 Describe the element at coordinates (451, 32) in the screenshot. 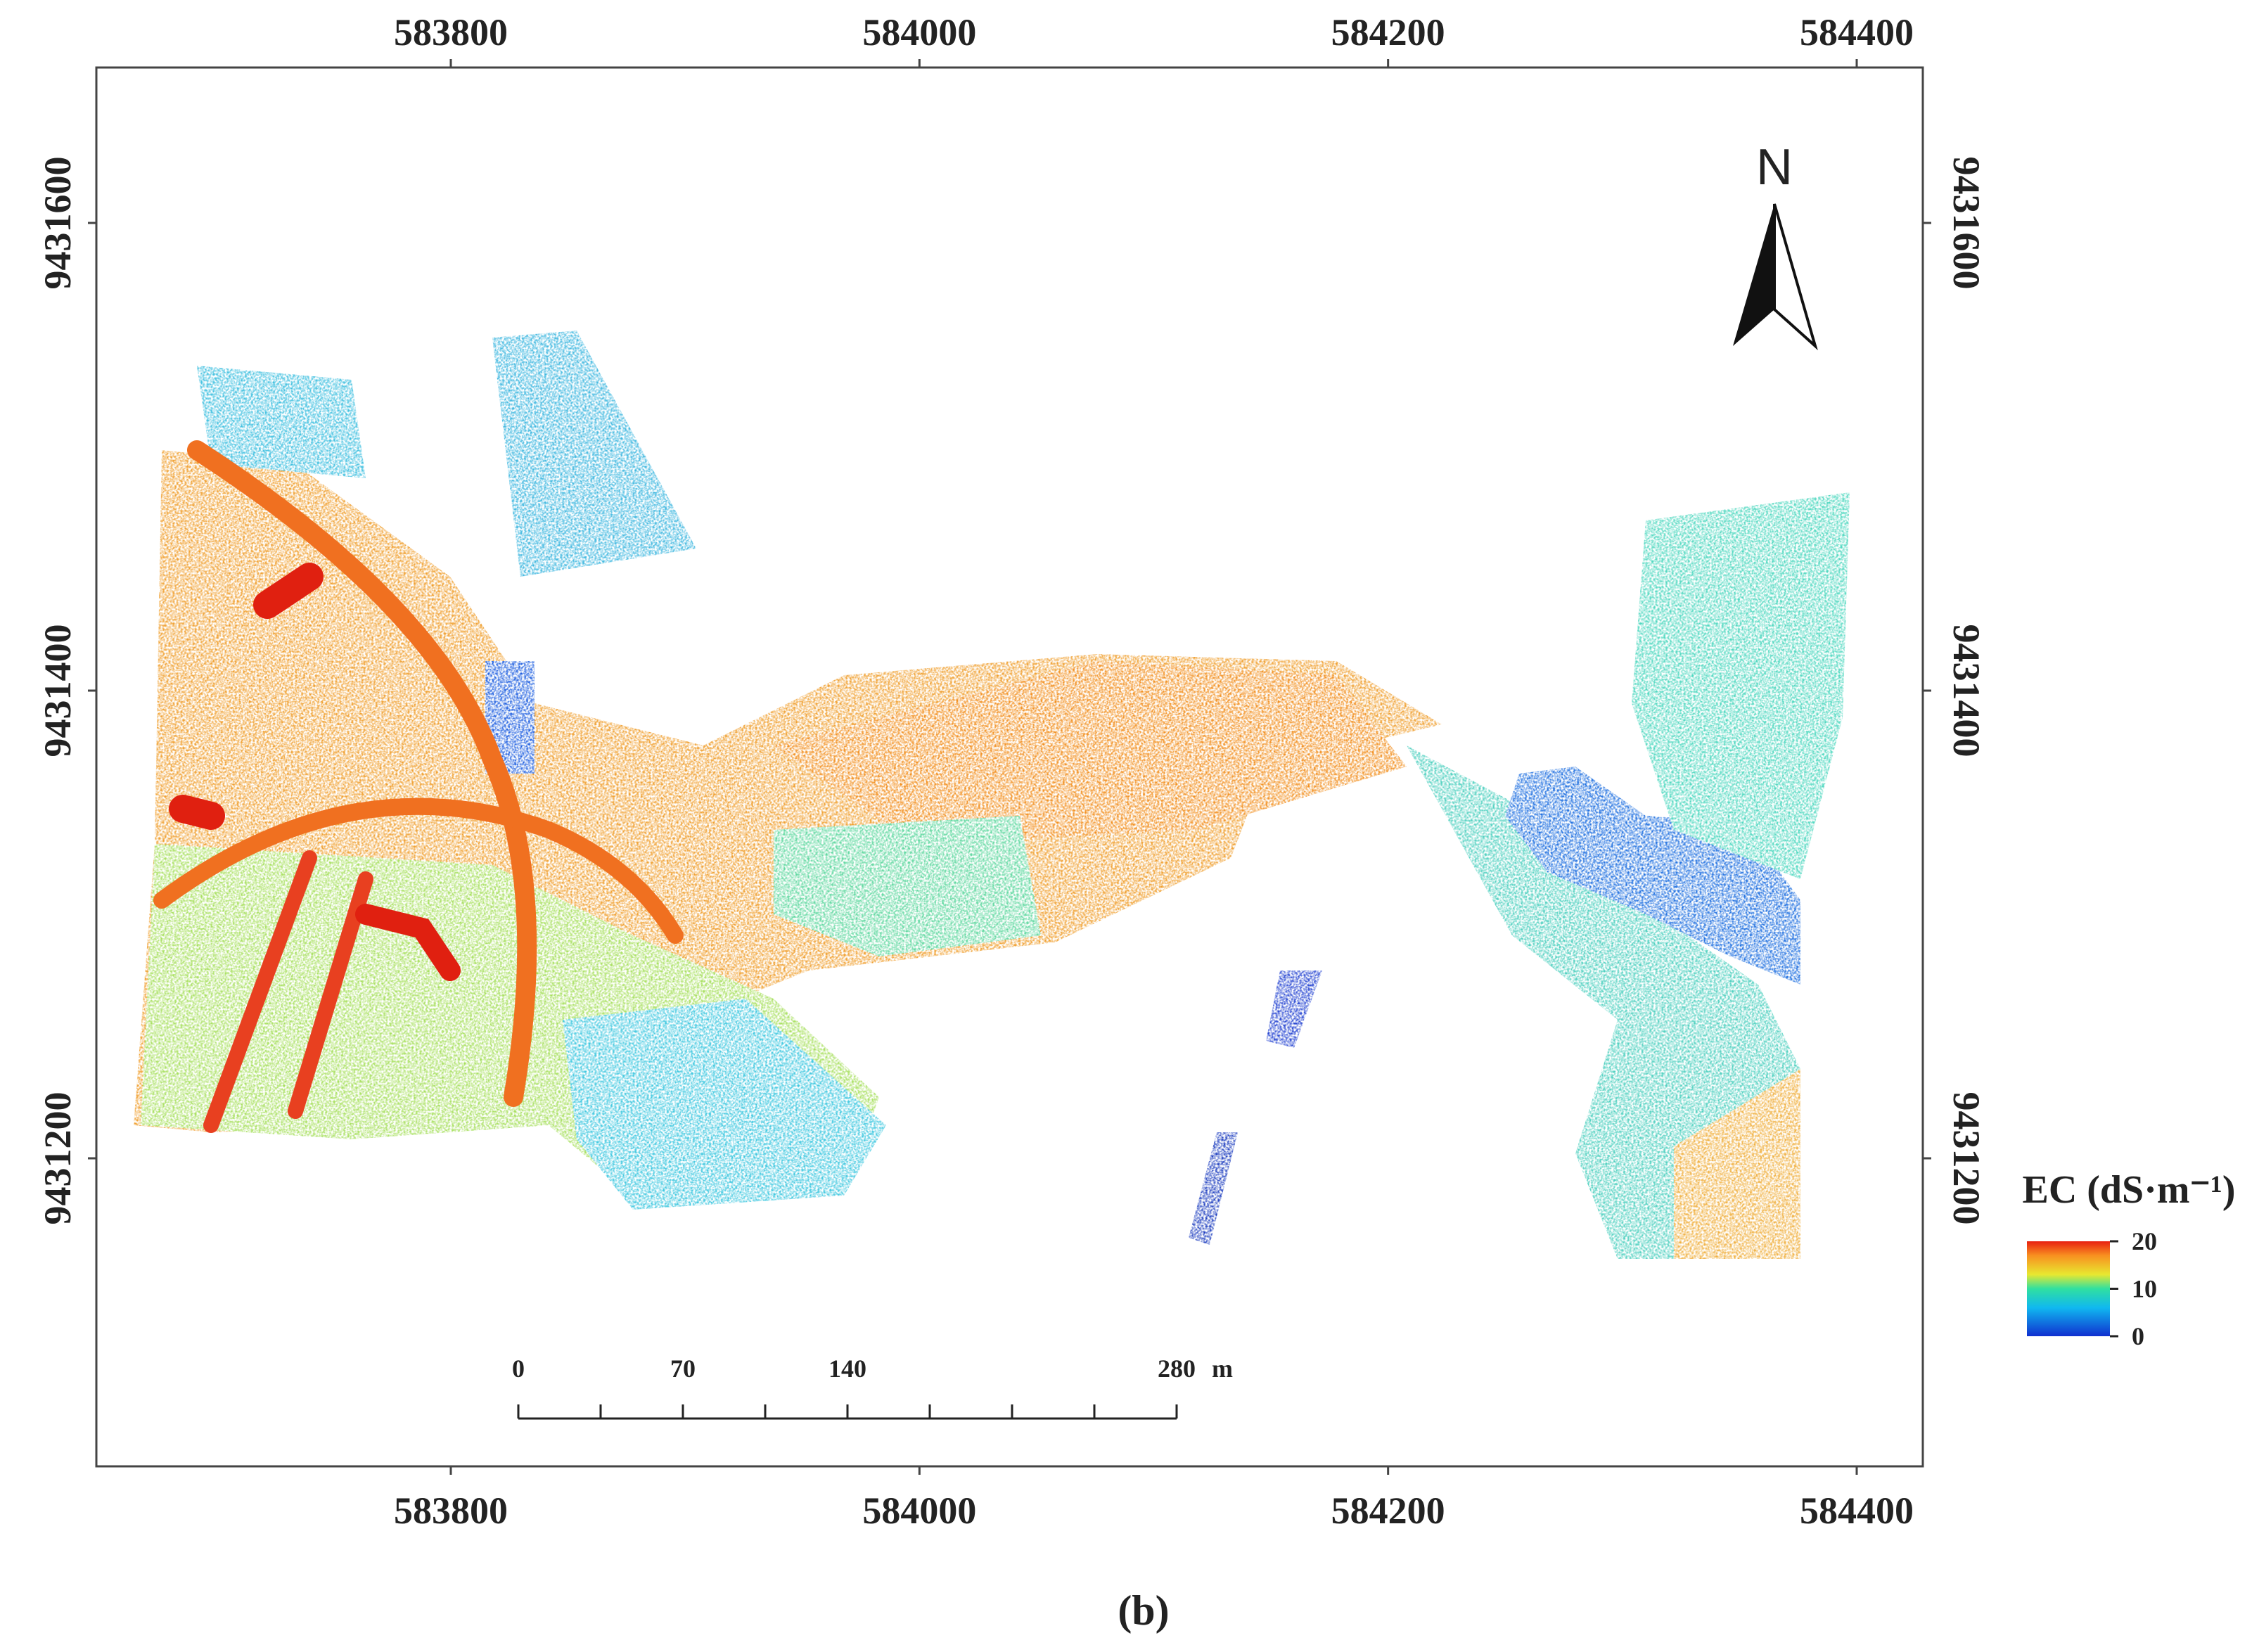

I see `x-tick-label-top: 583800` at that location.